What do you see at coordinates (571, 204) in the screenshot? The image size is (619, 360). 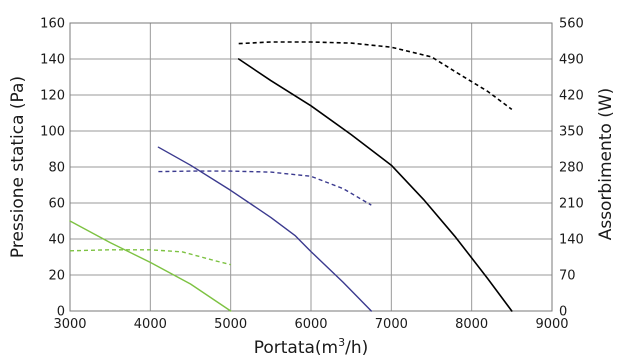 I see `y-right-tick-label: 210` at bounding box center [571, 204].